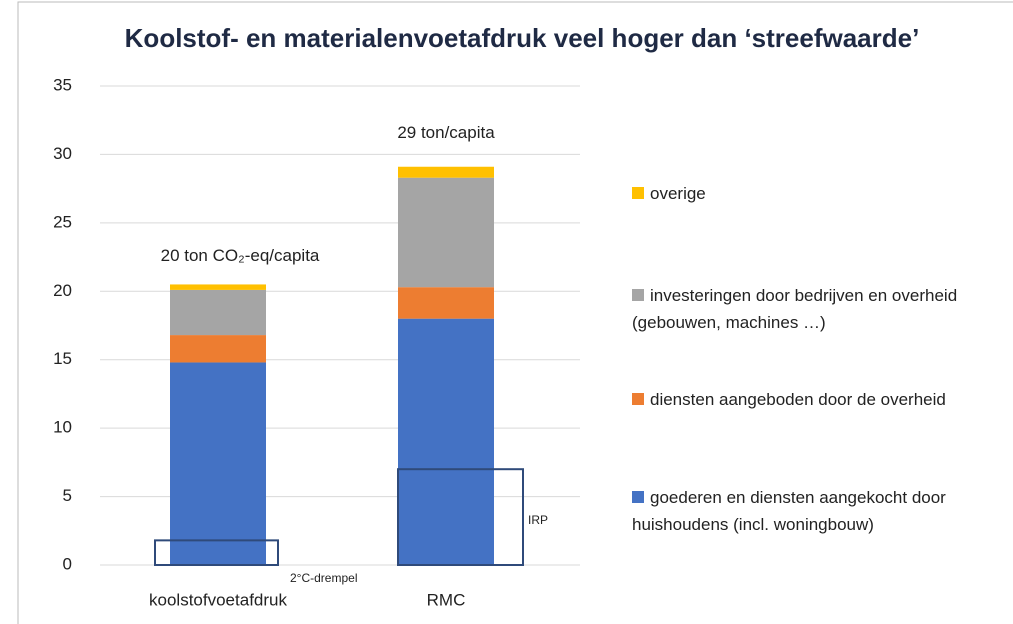  I want to click on y-tick-label: 5, so click(67, 495).